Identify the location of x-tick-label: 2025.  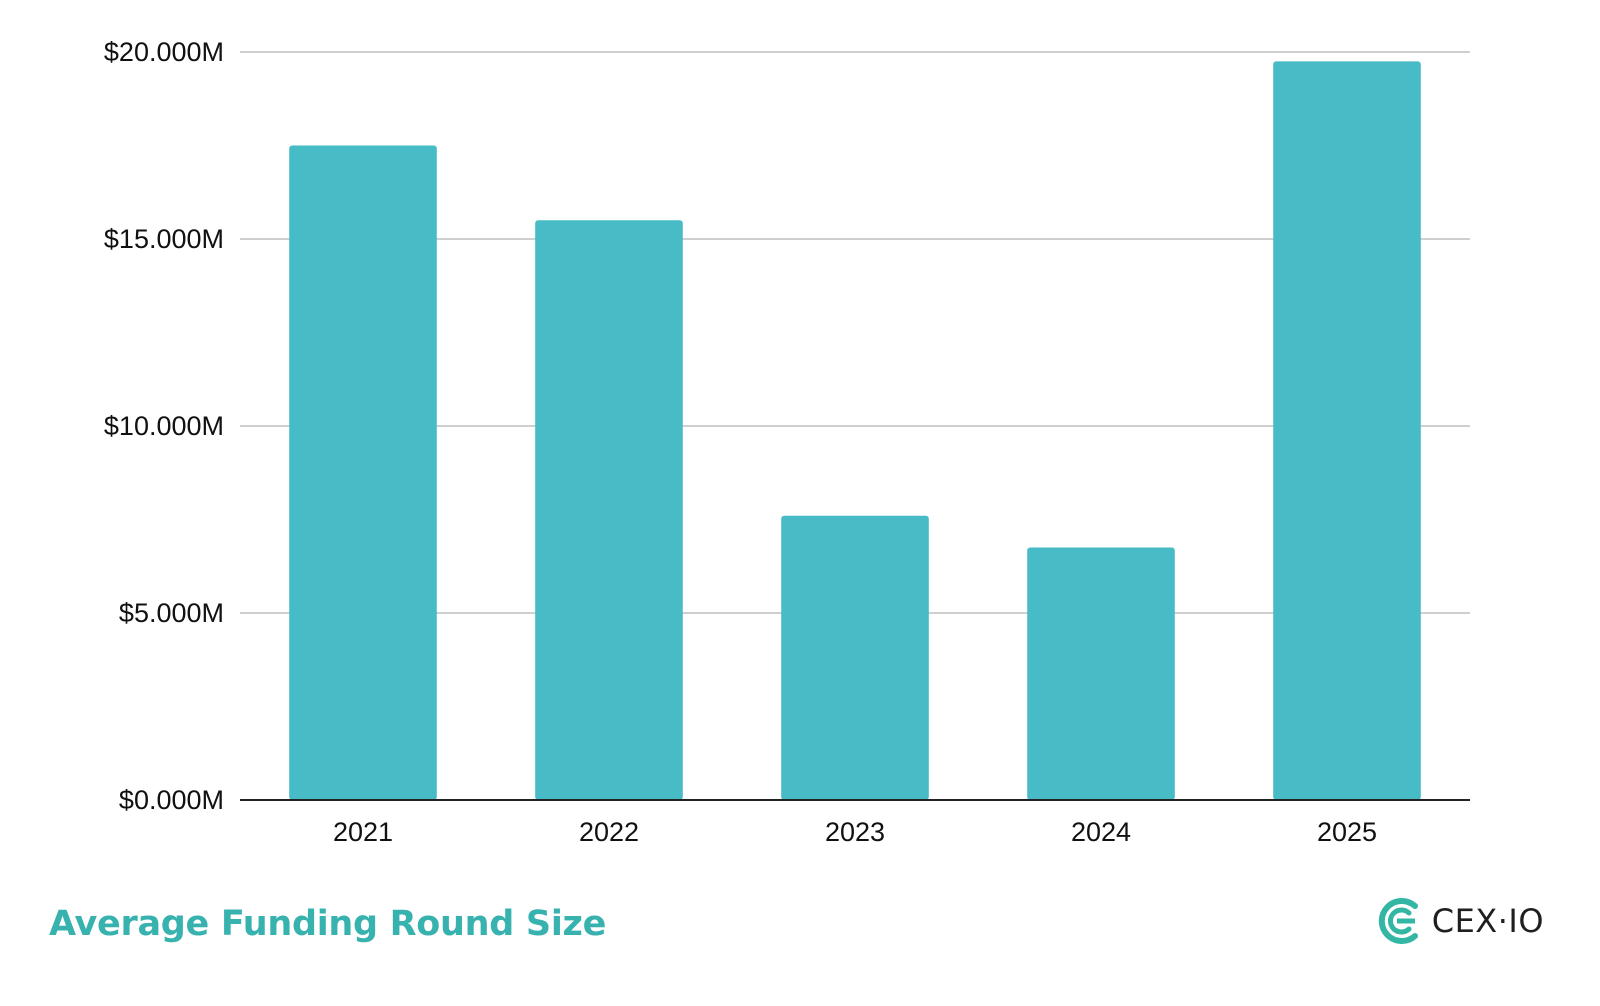
(1347, 832).